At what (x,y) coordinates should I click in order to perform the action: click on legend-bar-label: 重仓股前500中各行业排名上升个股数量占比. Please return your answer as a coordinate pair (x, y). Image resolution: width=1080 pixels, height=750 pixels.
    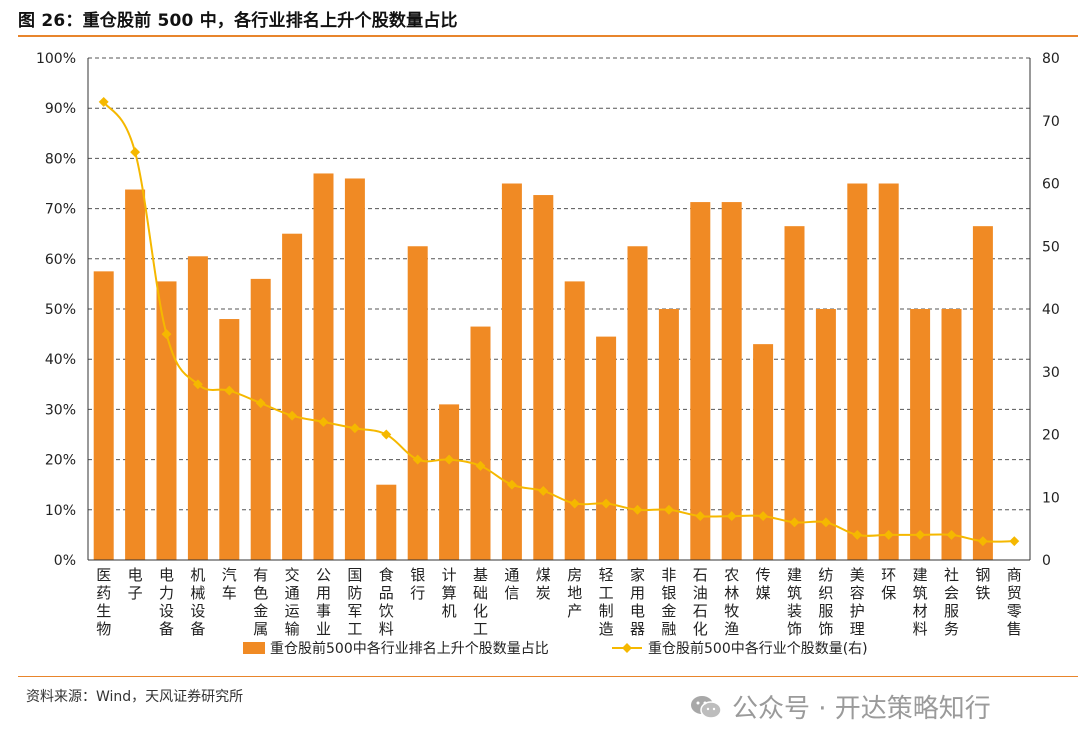
    Looking at the image, I should click on (409, 648).